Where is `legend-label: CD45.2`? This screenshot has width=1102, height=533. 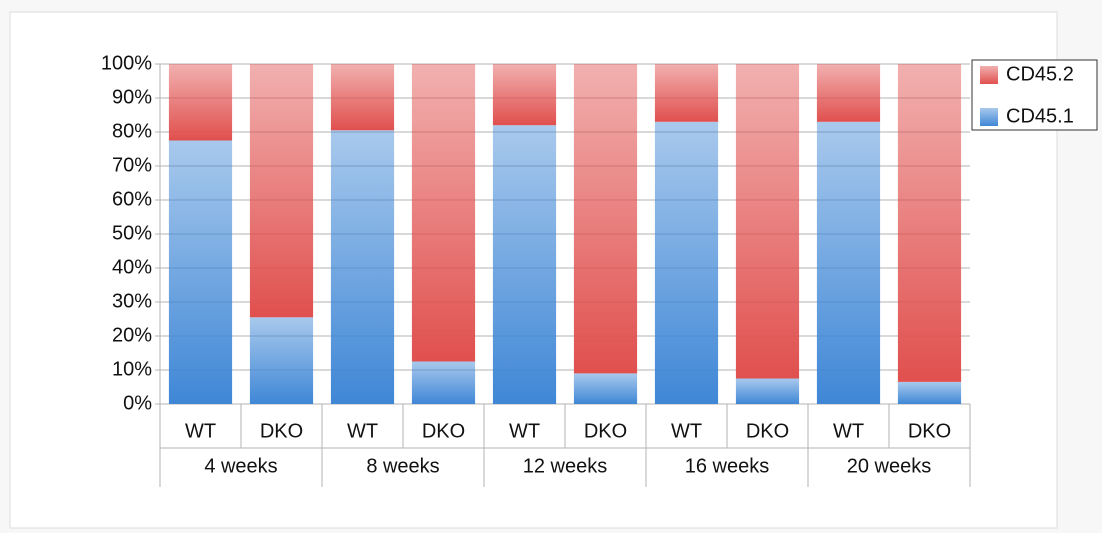 legend-label: CD45.2 is located at coordinates (1040, 74).